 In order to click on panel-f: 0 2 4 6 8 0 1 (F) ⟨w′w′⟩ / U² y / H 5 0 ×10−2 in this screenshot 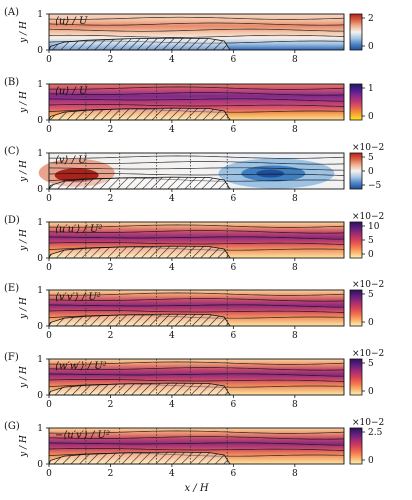, I will do `click(194, 379)`.